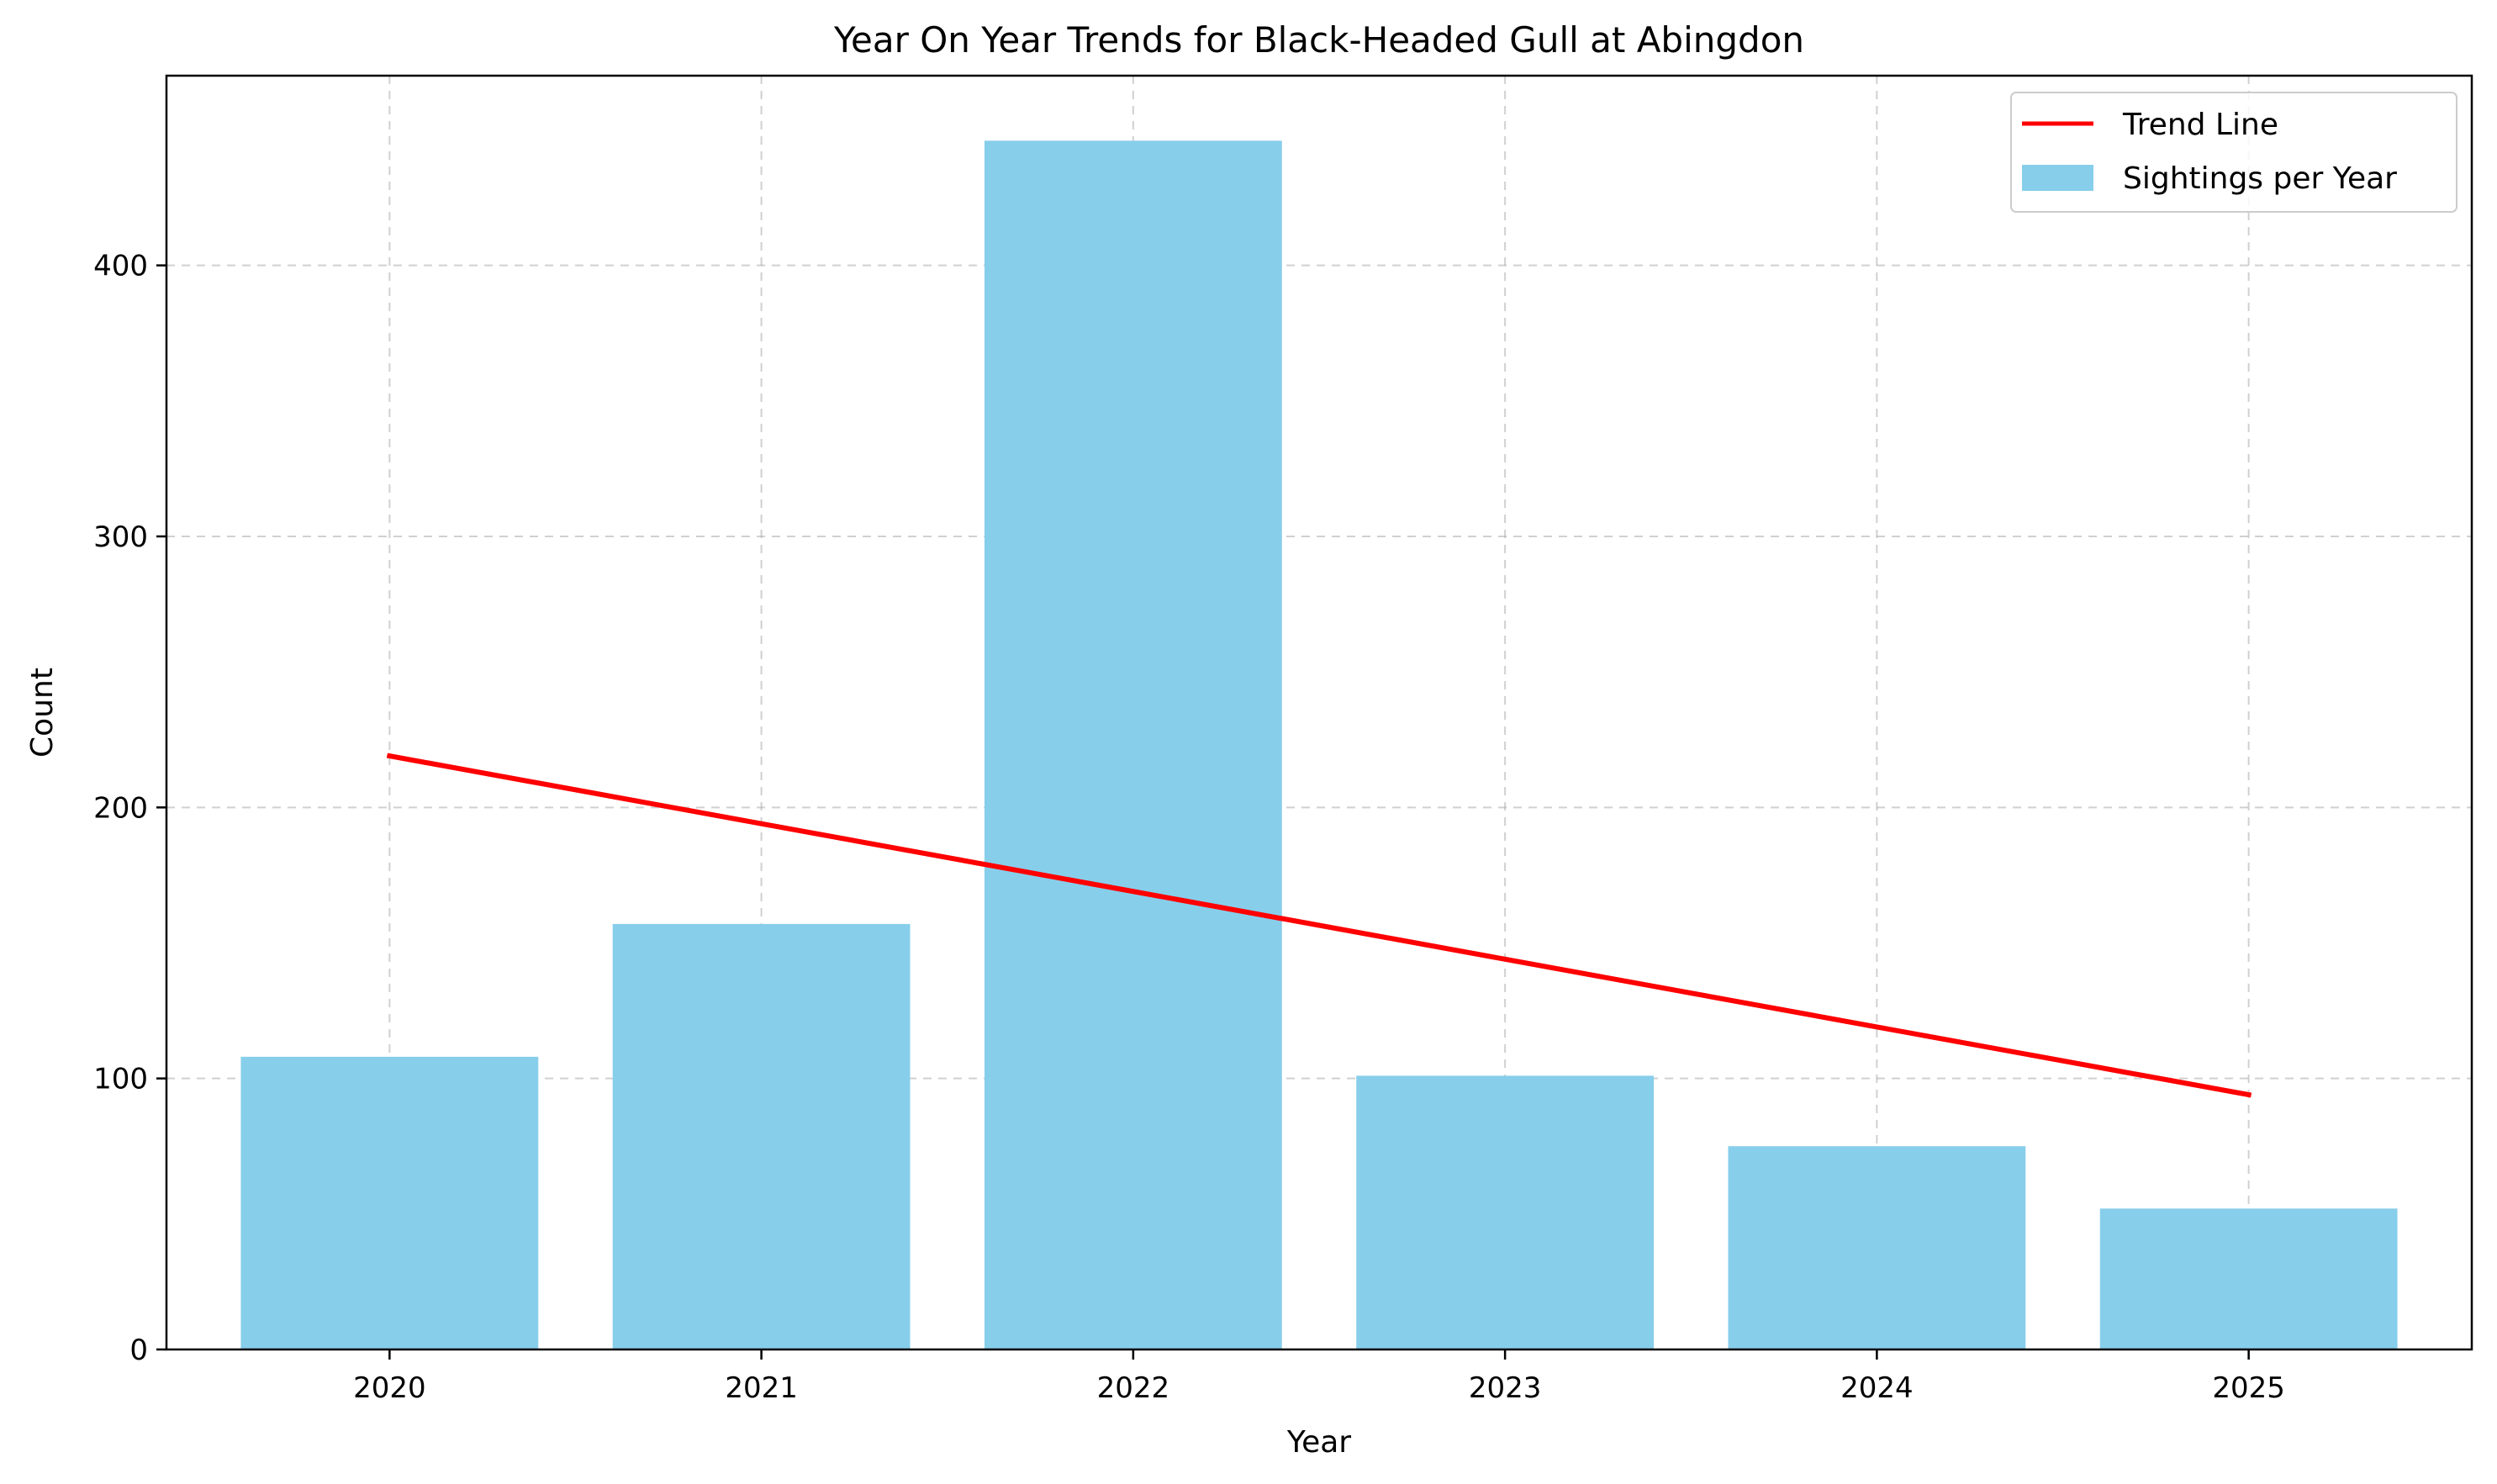  I want to click on bar-2025, so click(2248, 1278).